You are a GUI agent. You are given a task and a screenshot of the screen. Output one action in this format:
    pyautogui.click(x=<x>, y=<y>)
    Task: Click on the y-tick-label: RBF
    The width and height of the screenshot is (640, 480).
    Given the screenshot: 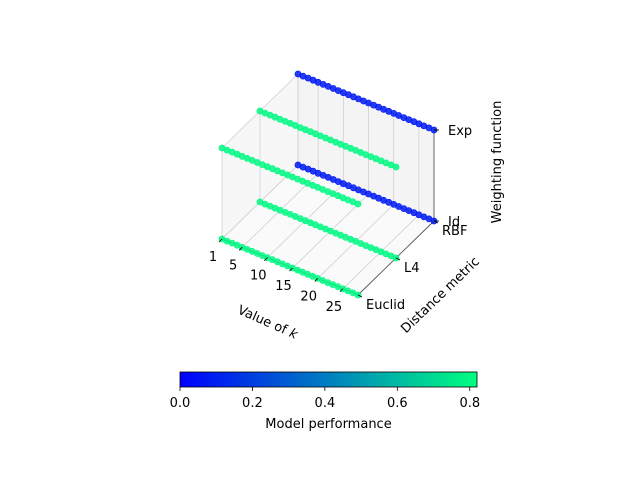 What is the action you would take?
    pyautogui.click(x=454, y=231)
    